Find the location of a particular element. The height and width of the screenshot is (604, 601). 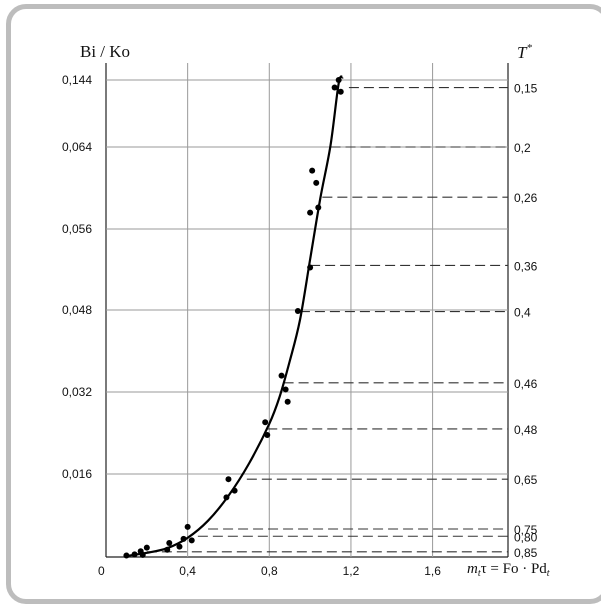

y-tick-label: 0,144 is located at coordinates (77, 80).